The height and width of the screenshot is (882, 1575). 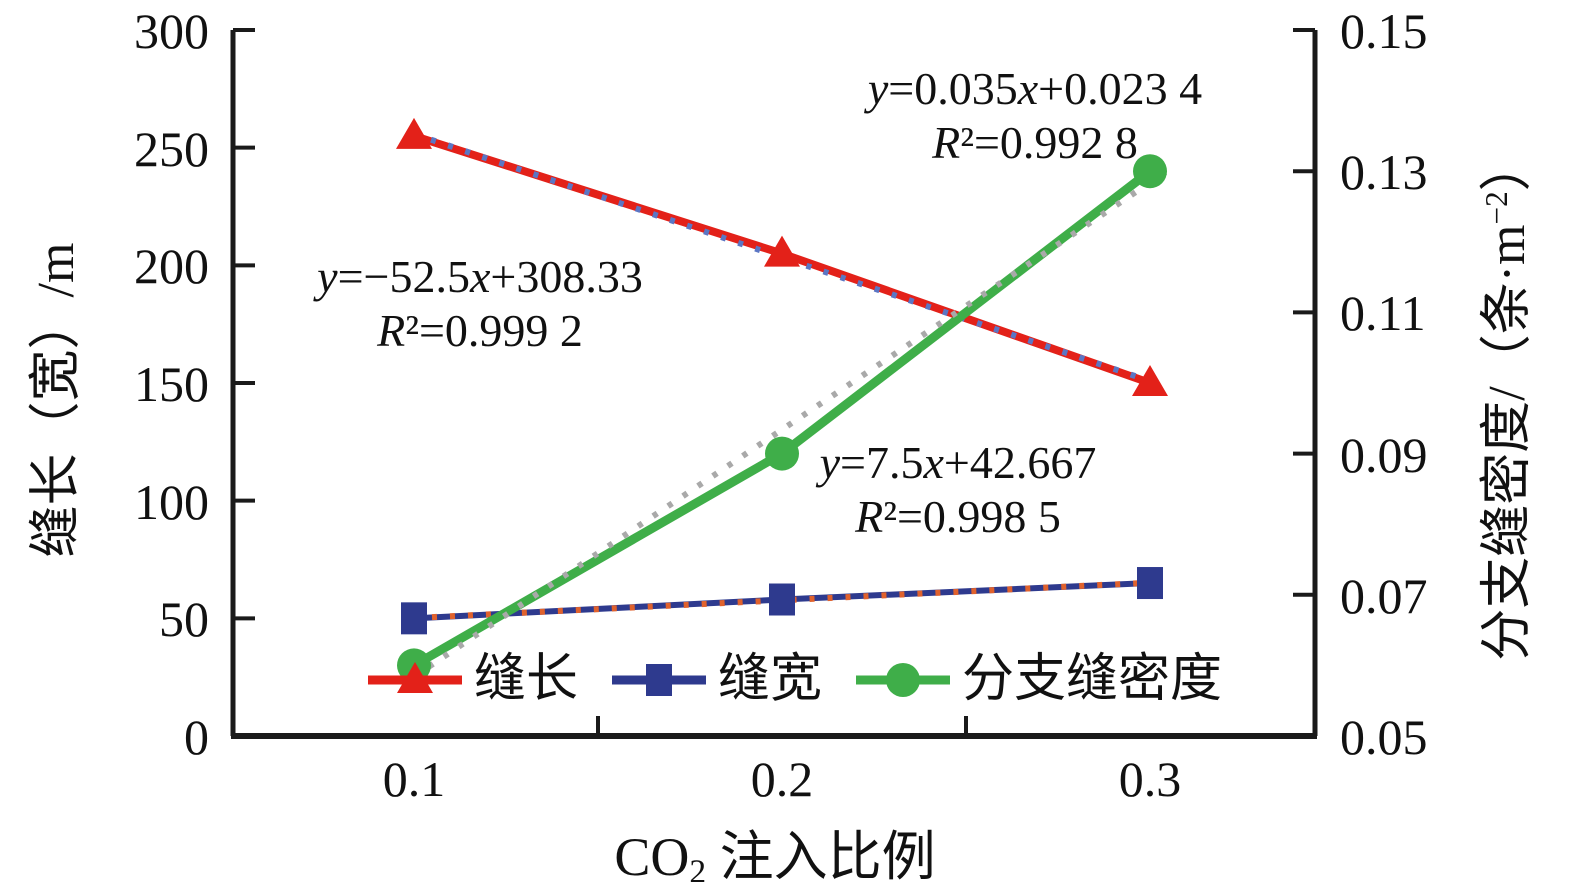 I want to click on x-axis-title: CO2 注入比例, so click(x=775, y=847).